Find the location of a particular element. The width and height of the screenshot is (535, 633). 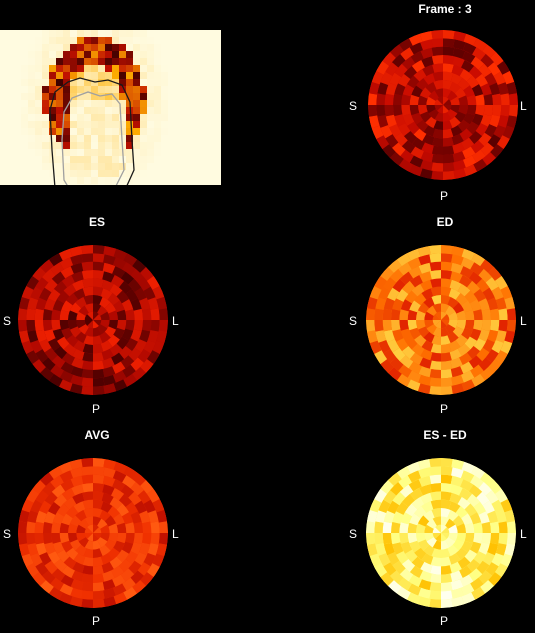

slice-view is located at coordinates (110, 107).